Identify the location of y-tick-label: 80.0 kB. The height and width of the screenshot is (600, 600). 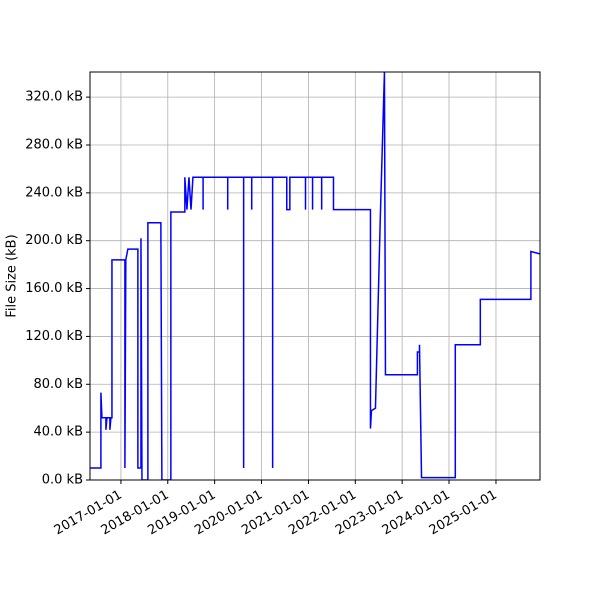
(58, 384).